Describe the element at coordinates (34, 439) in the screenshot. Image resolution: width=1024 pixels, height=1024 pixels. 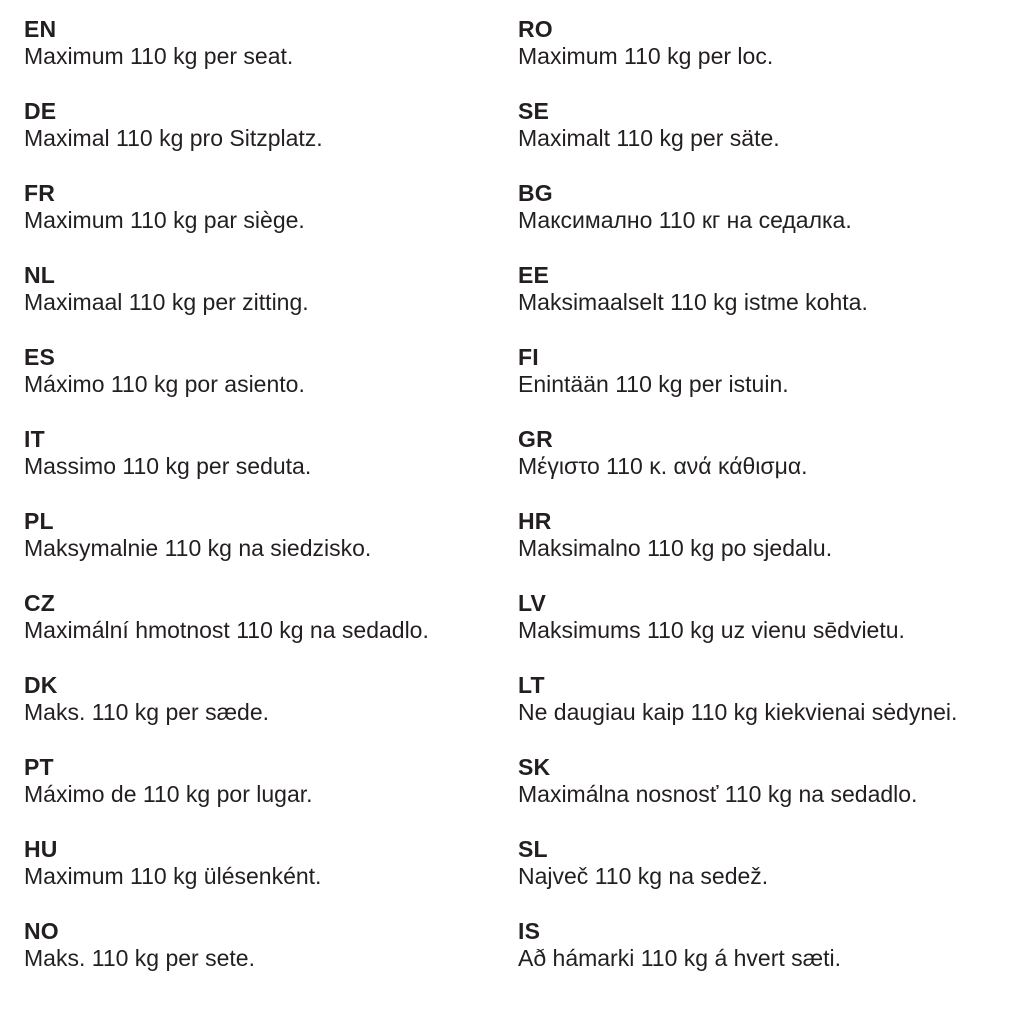
I see `language-code: IT` at that location.